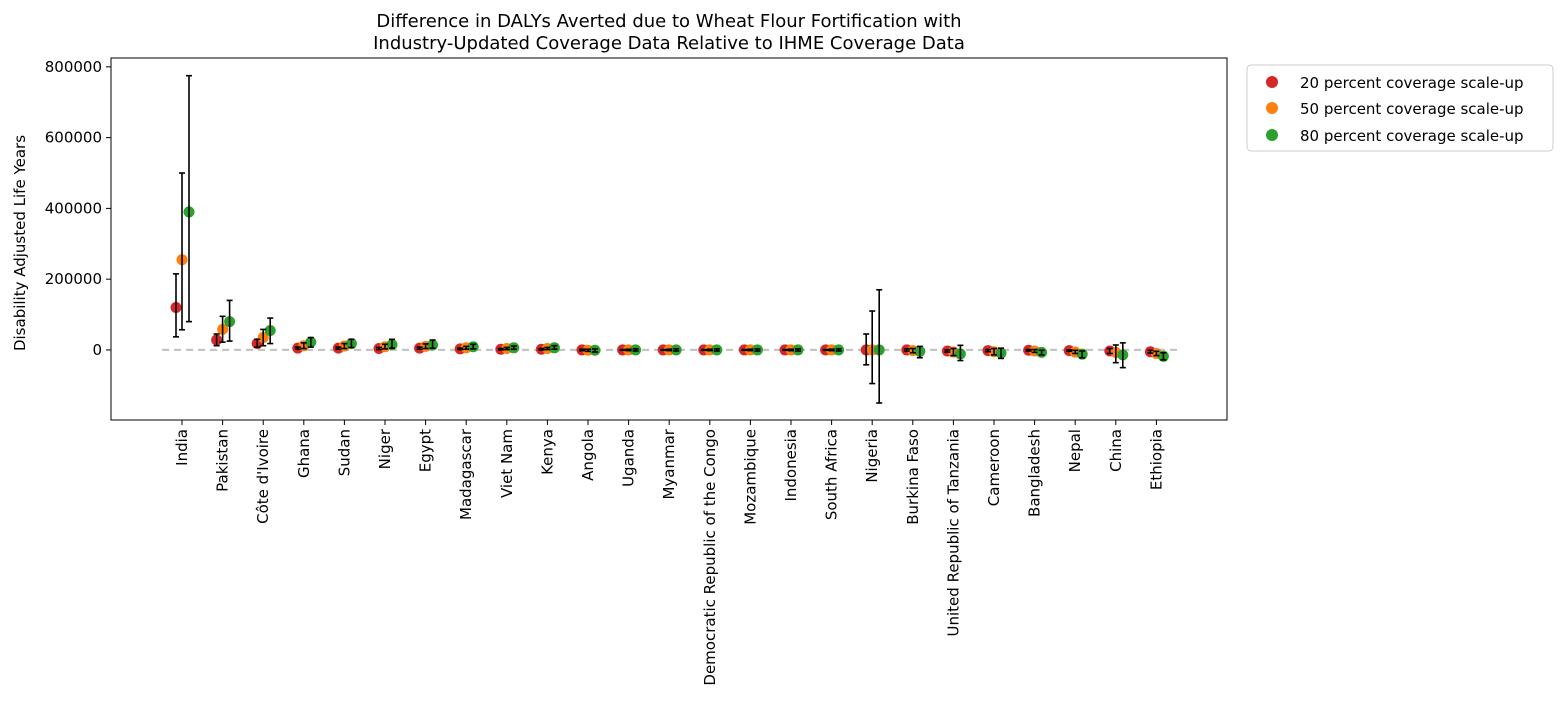 The width and height of the screenshot is (1565, 728). What do you see at coordinates (297, 348) in the screenshot?
I see `errorbar-20-percent-coverage-scale-up-ghana` at bounding box center [297, 348].